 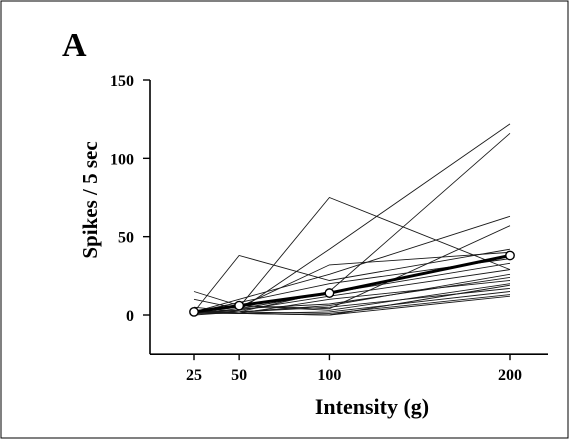 What do you see at coordinates (372, 406) in the screenshot?
I see `x-axis-label: Intensity (g)` at bounding box center [372, 406].